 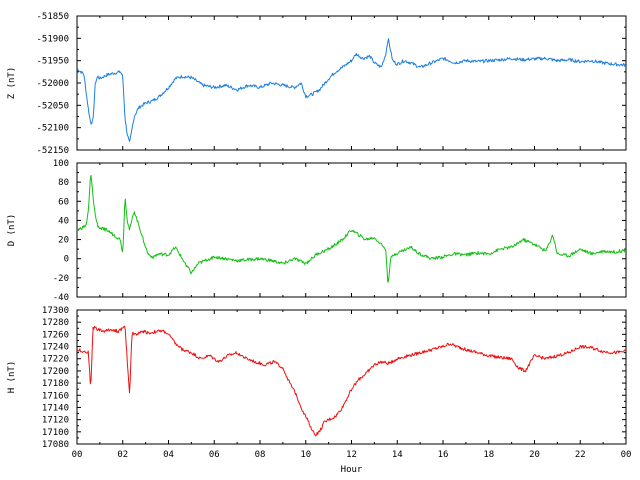 I want to click on d-ytick-label: -40, so click(x=61, y=298).